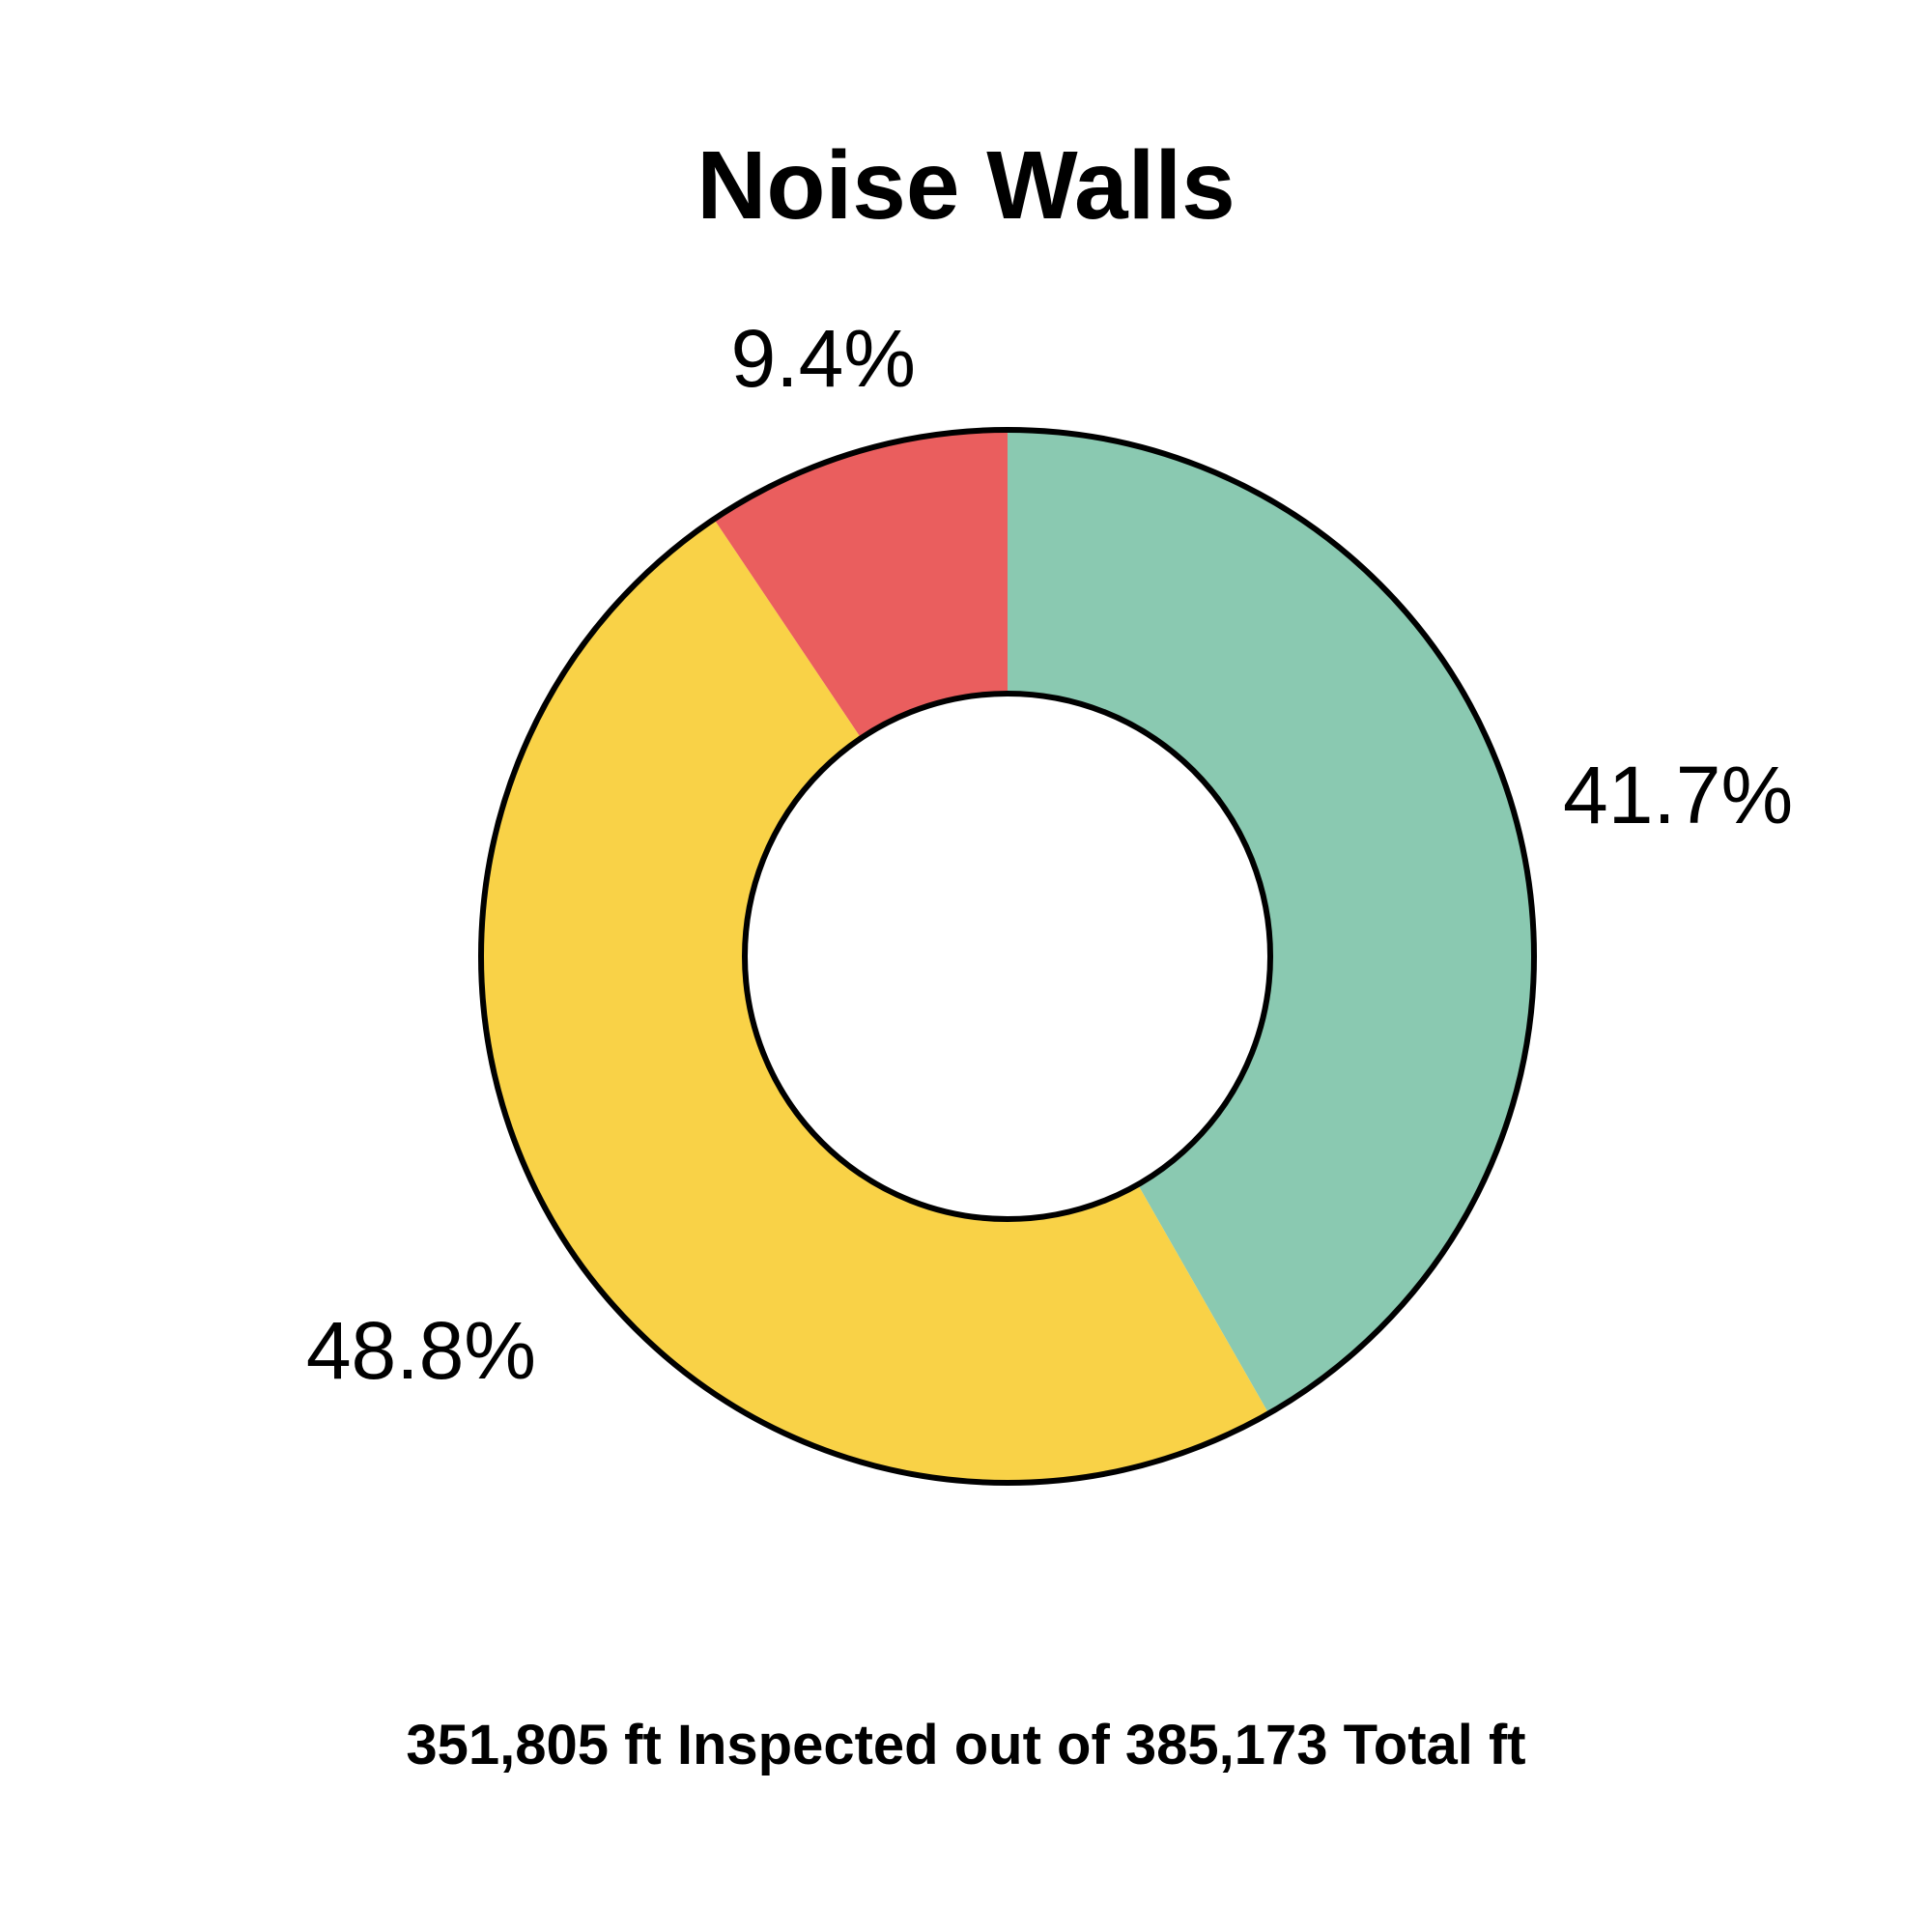 The height and width of the screenshot is (1932, 1932). Describe the element at coordinates (1678, 795) in the screenshot. I see `slice-label-1: 41.7%` at that location.